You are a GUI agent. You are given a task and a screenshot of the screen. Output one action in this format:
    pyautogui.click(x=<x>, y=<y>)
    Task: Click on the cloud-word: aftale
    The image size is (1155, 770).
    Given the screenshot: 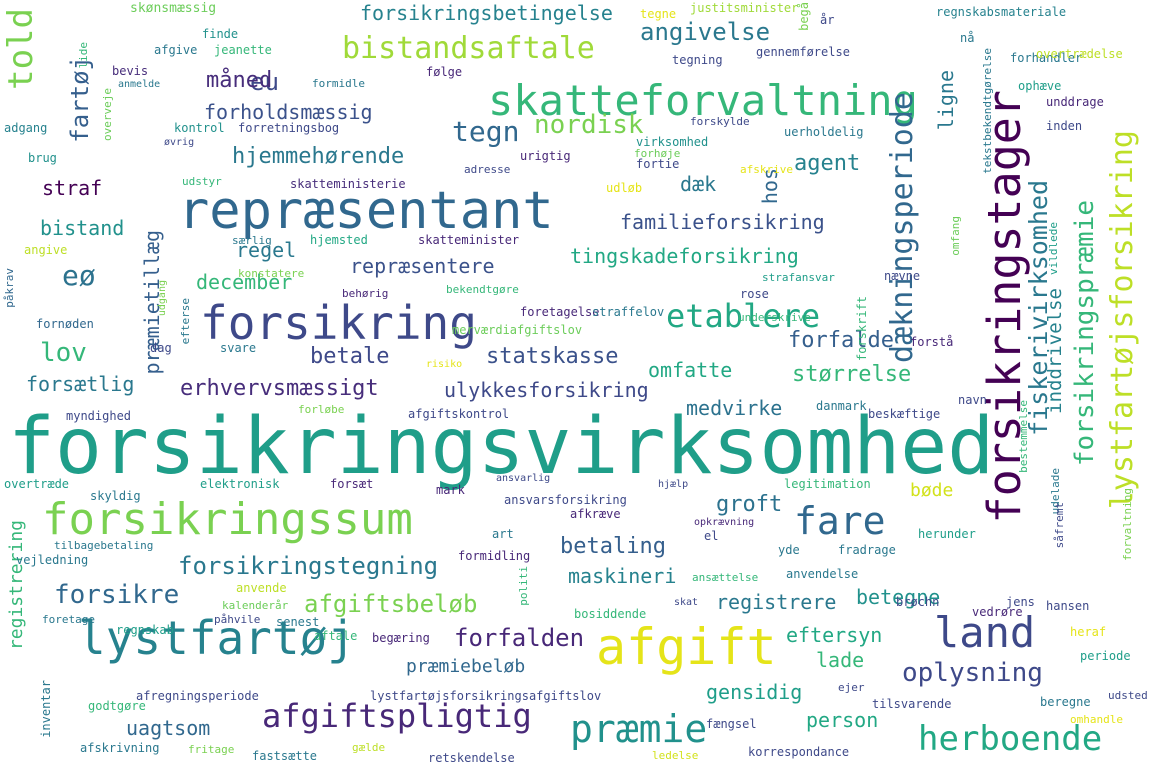 What is the action you would take?
    pyautogui.click(x=336, y=636)
    